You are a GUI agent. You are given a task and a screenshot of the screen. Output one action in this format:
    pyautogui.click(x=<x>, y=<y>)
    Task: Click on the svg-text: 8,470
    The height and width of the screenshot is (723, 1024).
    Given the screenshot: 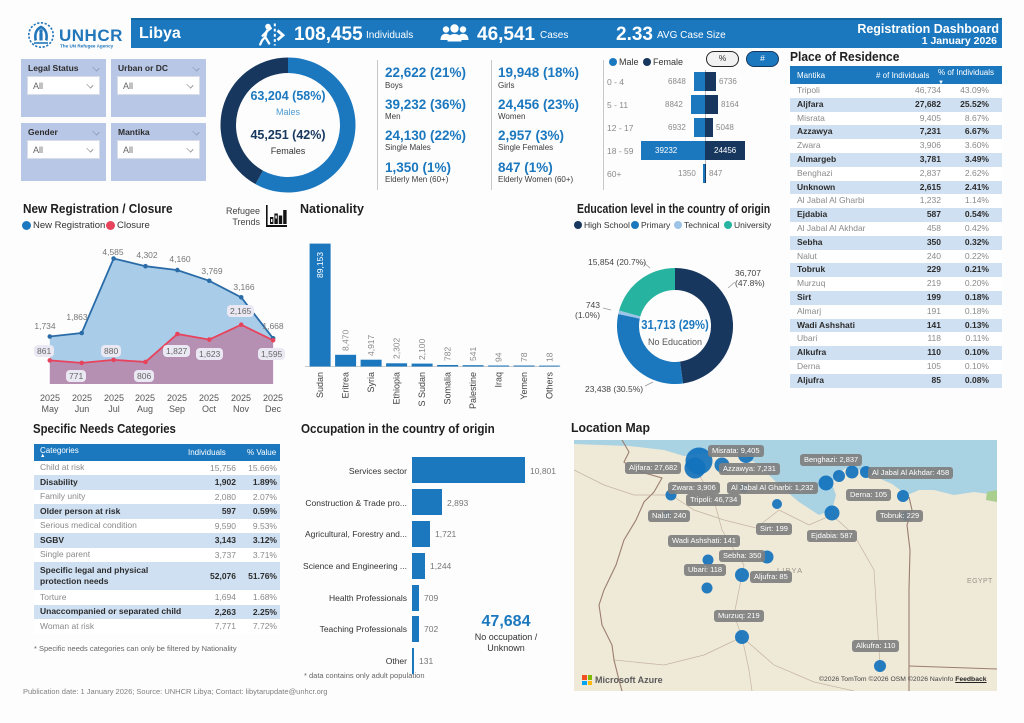 What is the action you would take?
    pyautogui.click(x=346, y=340)
    